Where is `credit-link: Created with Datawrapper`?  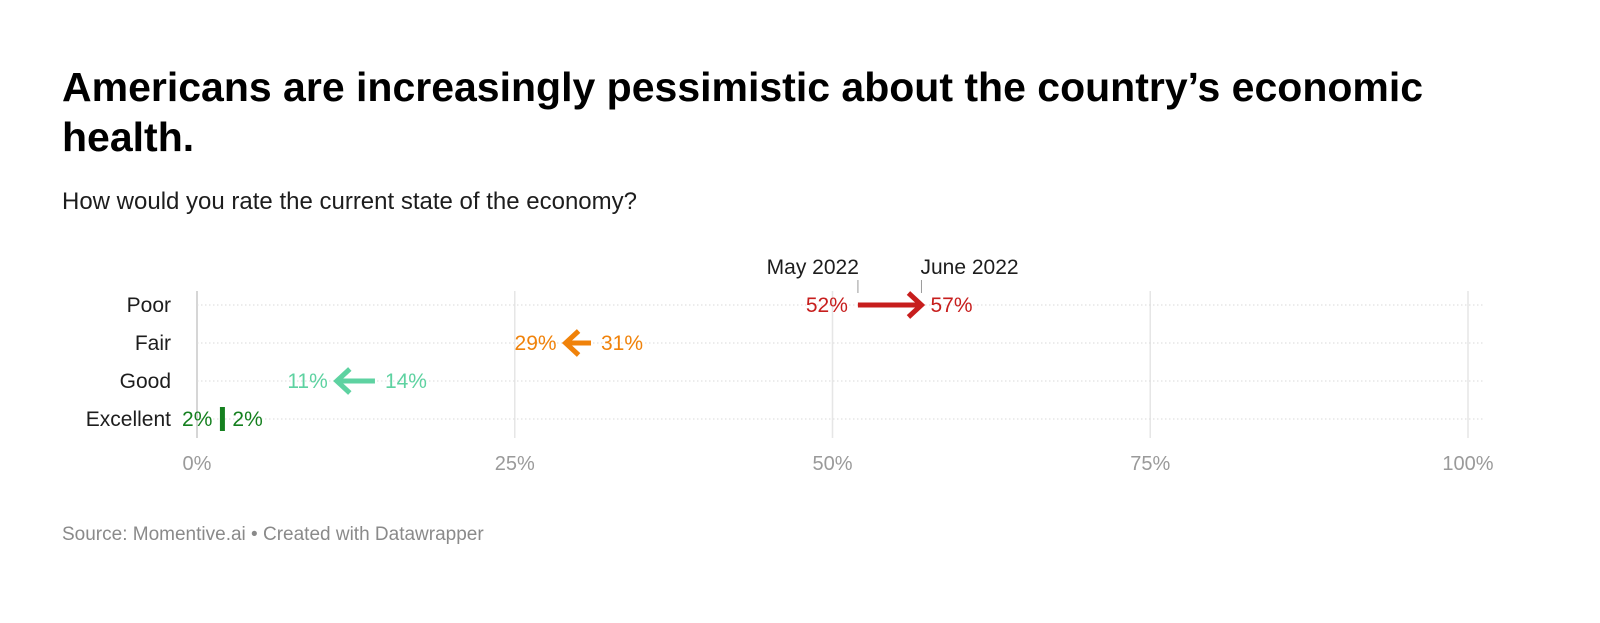
credit-link: Created with Datawrapper is located at coordinates (373, 534).